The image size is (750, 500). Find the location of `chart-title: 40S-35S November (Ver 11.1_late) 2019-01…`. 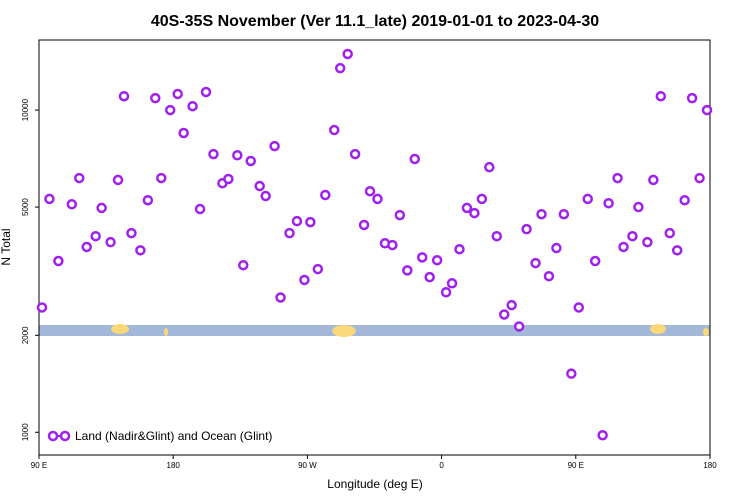

chart-title: 40S-35S November (Ver 11.1_late) 2019-01… is located at coordinates (375, 21).